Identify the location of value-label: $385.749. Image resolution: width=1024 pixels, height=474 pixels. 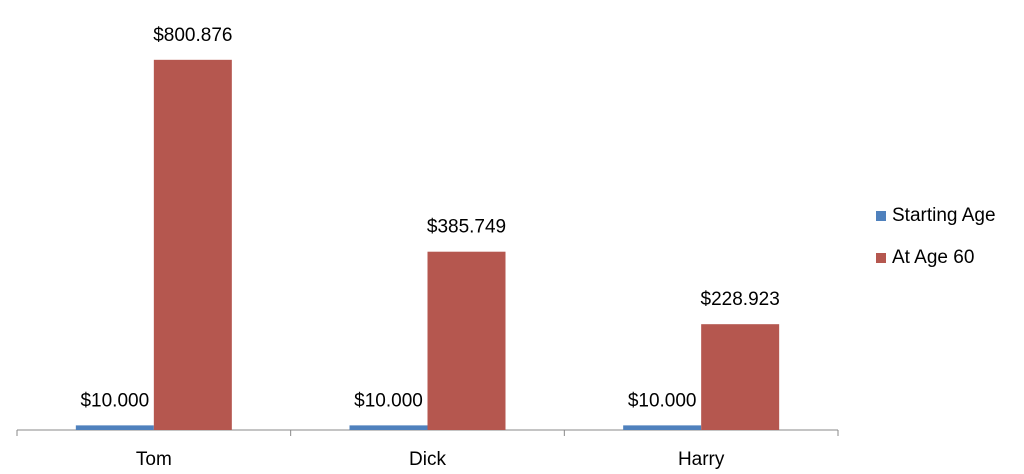
(466, 227).